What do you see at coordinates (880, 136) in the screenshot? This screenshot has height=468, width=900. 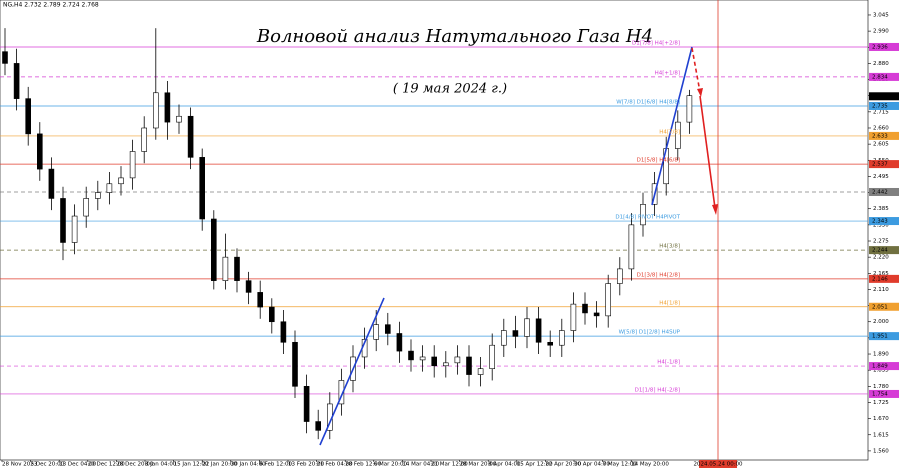 I see `level-price-label: 2.633` at bounding box center [880, 136].